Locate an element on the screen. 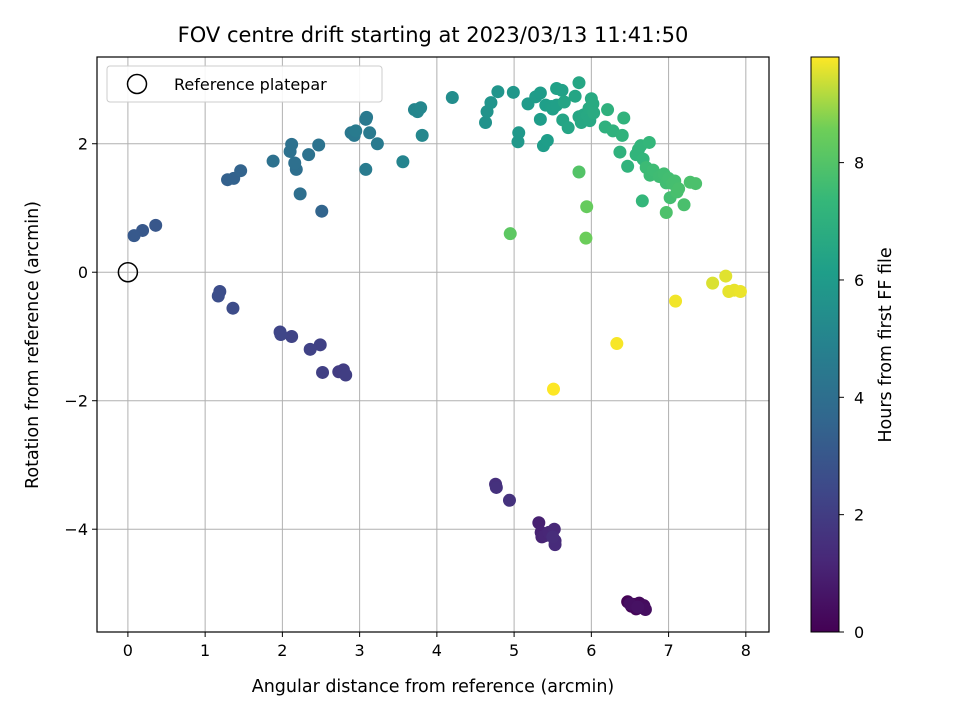 This screenshot has width=960, height=720. legend: Reference platepar is located at coordinates (244, 84).